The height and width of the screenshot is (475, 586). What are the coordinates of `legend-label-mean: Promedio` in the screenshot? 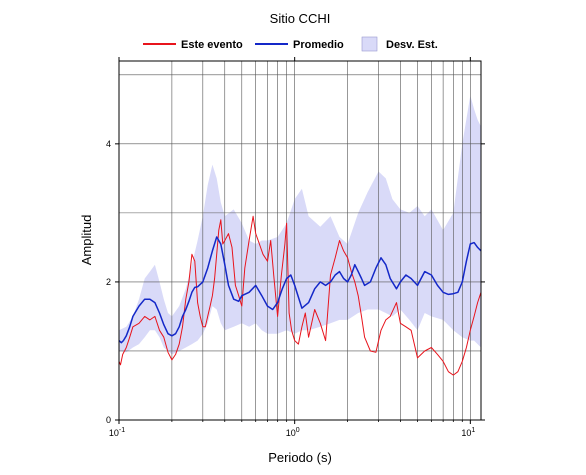 It's located at (318, 45).